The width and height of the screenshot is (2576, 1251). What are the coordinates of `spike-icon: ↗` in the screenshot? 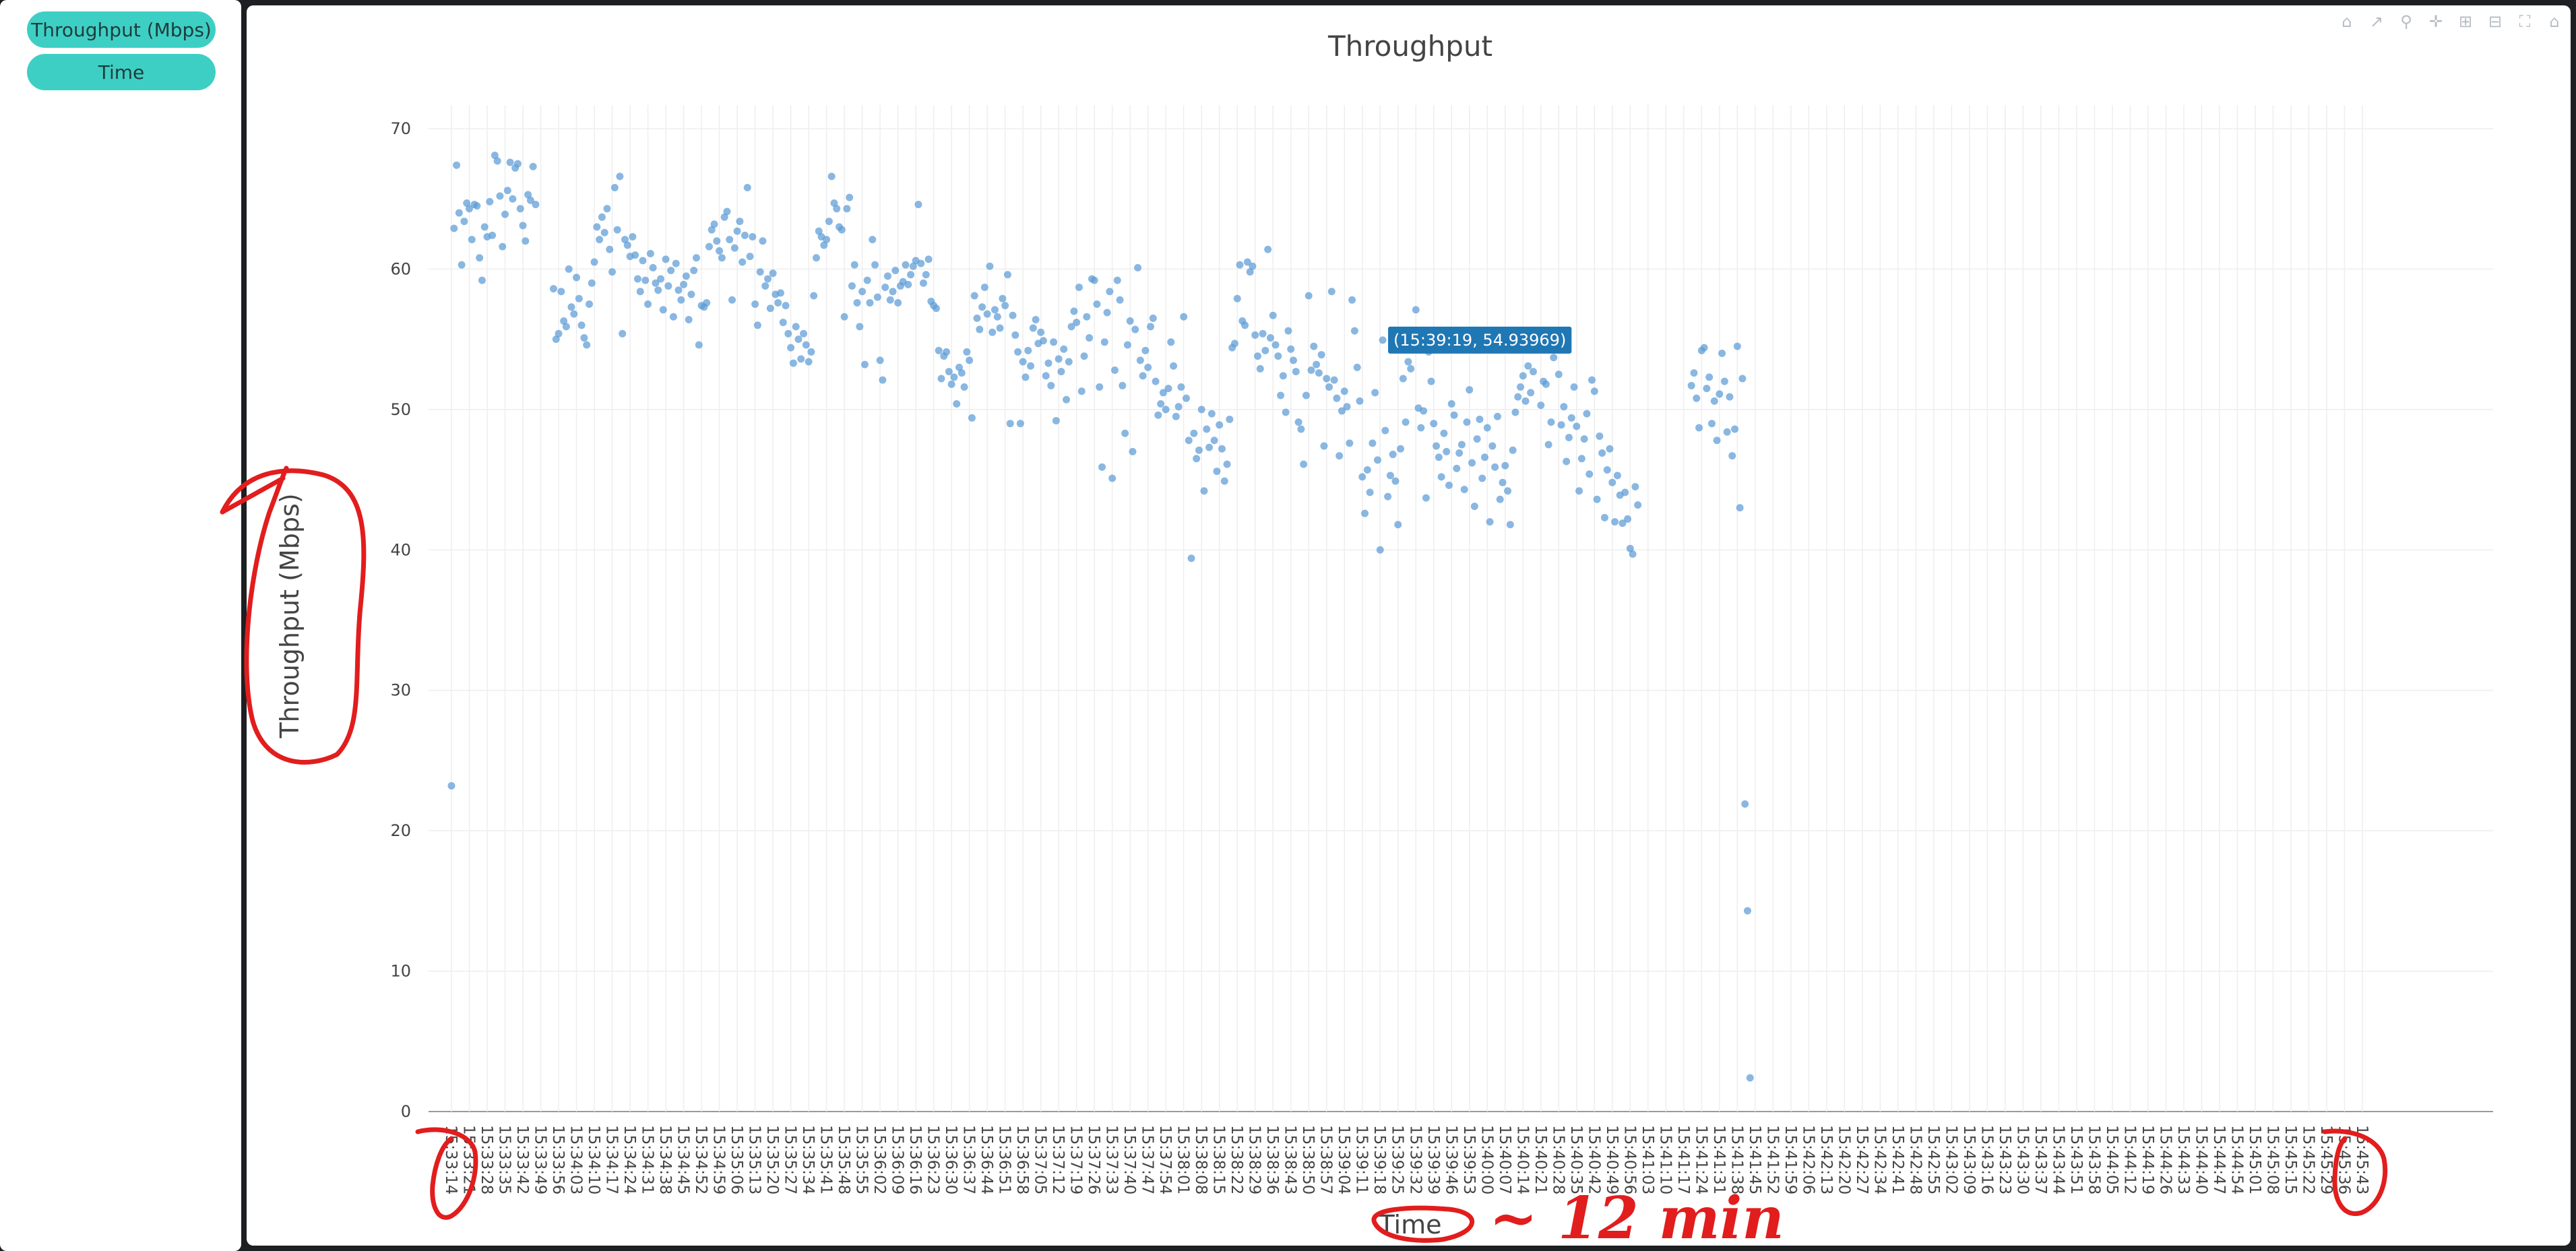 It's located at (2376, 22).